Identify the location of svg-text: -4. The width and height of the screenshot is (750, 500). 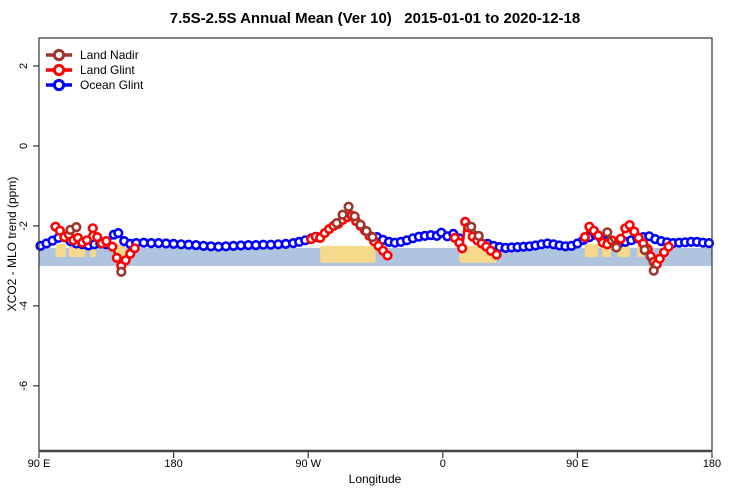
(24, 306).